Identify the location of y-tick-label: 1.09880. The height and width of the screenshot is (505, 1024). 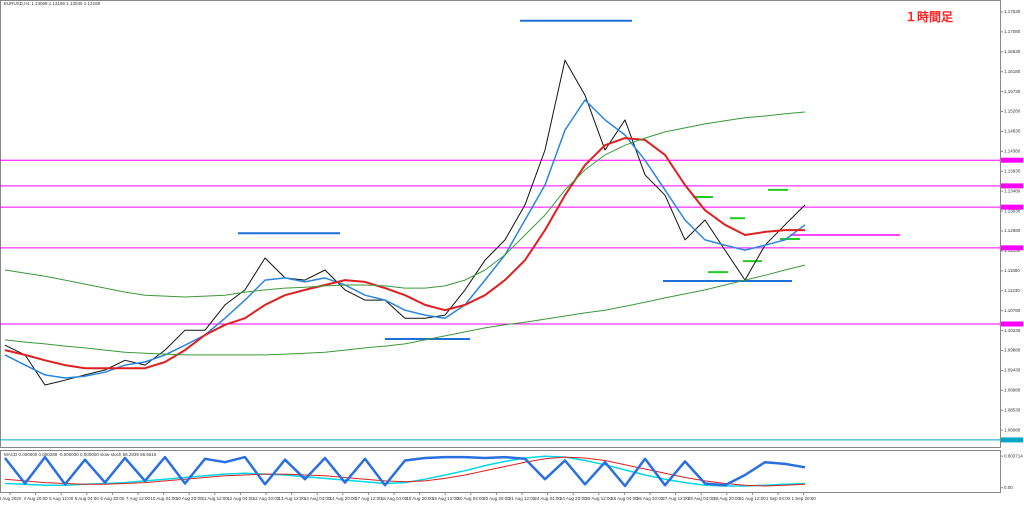
(1012, 350).